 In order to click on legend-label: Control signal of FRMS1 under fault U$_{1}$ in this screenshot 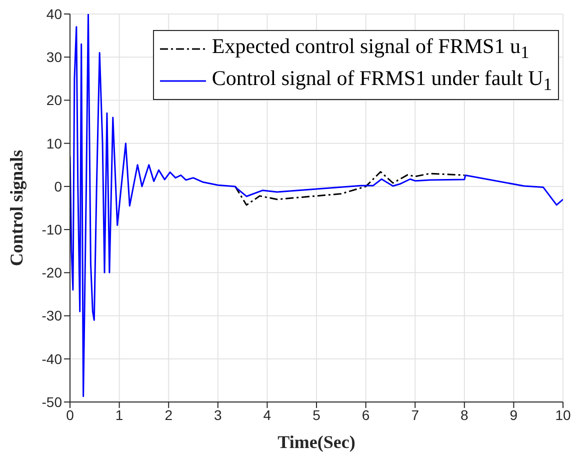, I will do `click(382, 80)`.